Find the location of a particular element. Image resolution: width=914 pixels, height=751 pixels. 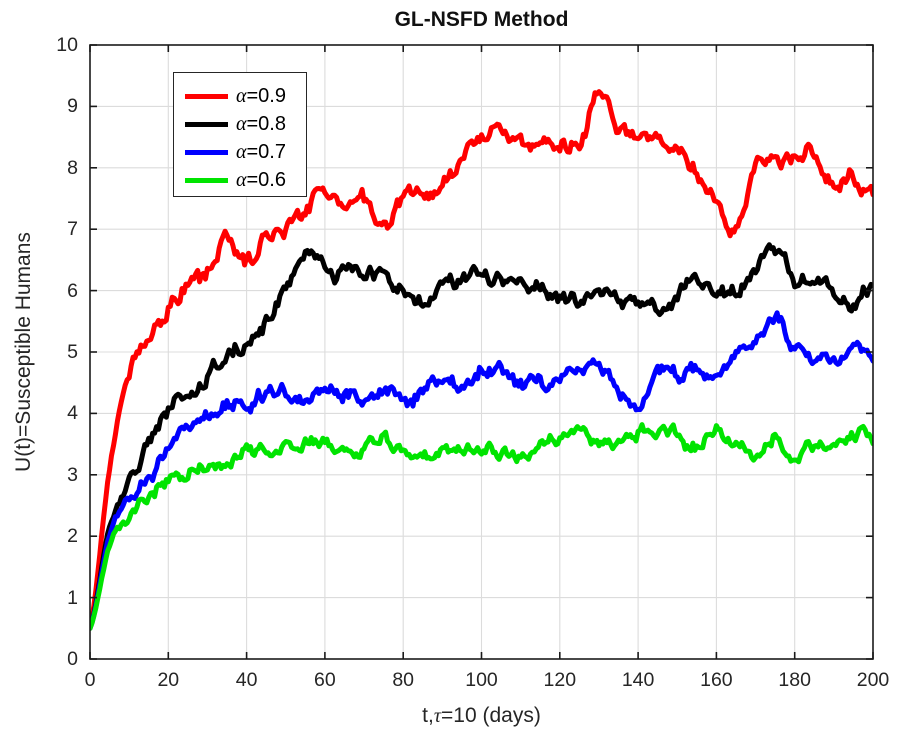

y-tick-label: 3 is located at coordinates (72, 474).